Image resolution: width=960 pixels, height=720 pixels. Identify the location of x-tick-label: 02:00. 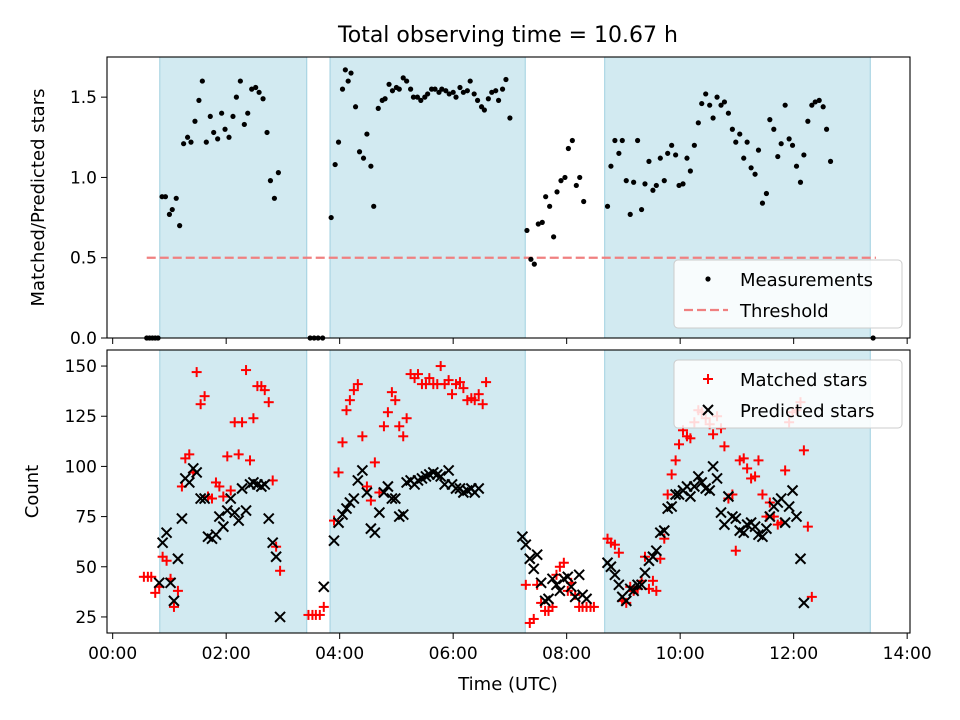
(226, 654).